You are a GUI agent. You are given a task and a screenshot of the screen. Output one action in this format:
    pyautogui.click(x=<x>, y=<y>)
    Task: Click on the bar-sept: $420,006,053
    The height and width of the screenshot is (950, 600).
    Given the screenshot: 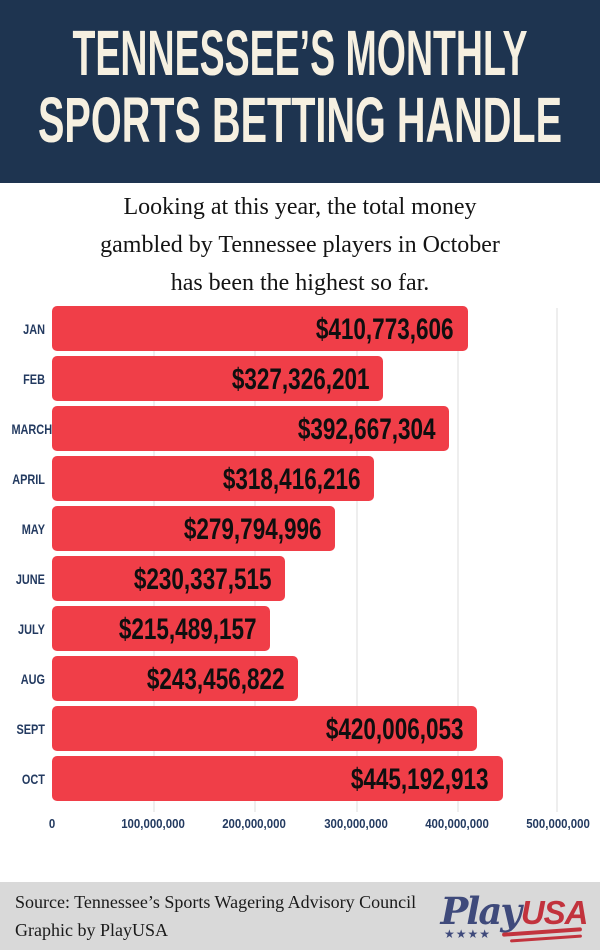 What is the action you would take?
    pyautogui.click(x=265, y=728)
    